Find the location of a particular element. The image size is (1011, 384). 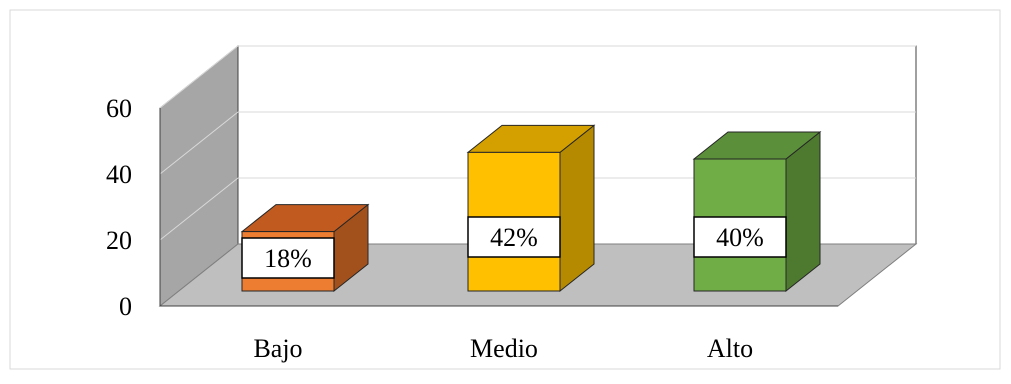

bar-bajo: 18% is located at coordinates (305, 248).